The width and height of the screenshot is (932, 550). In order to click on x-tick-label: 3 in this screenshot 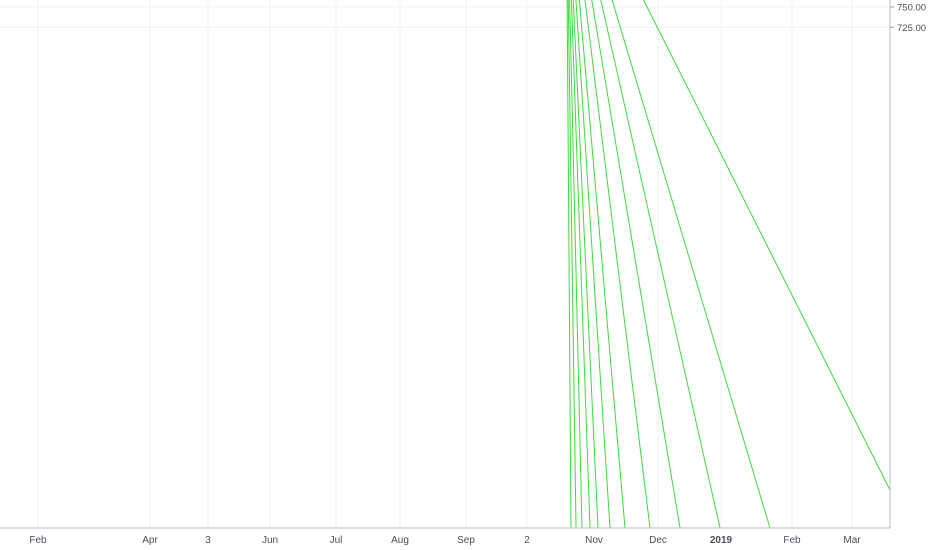, I will do `click(208, 540)`.